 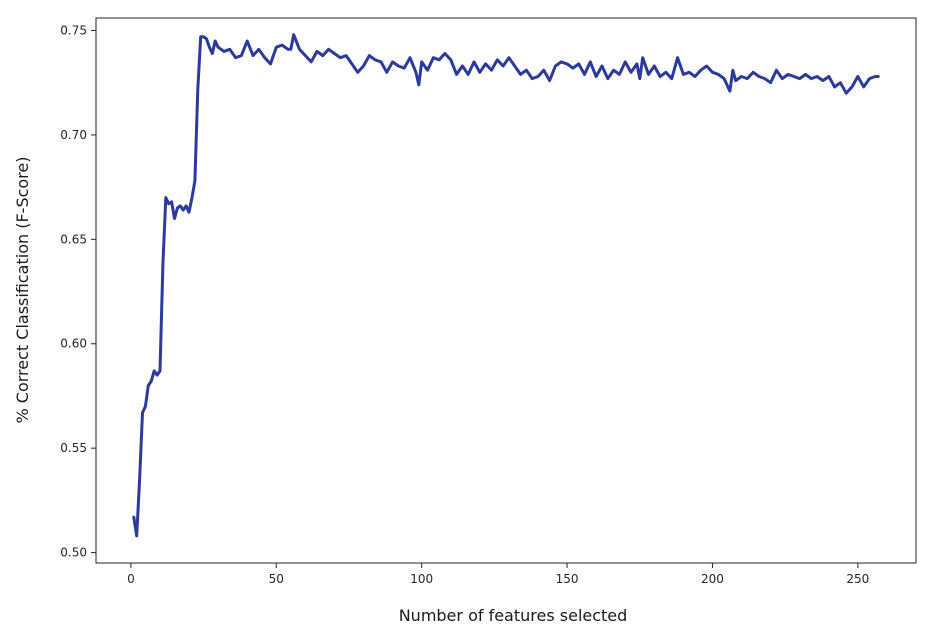 I want to click on y-axis-label: % Correct Classification (F-Score), so click(x=22, y=290).